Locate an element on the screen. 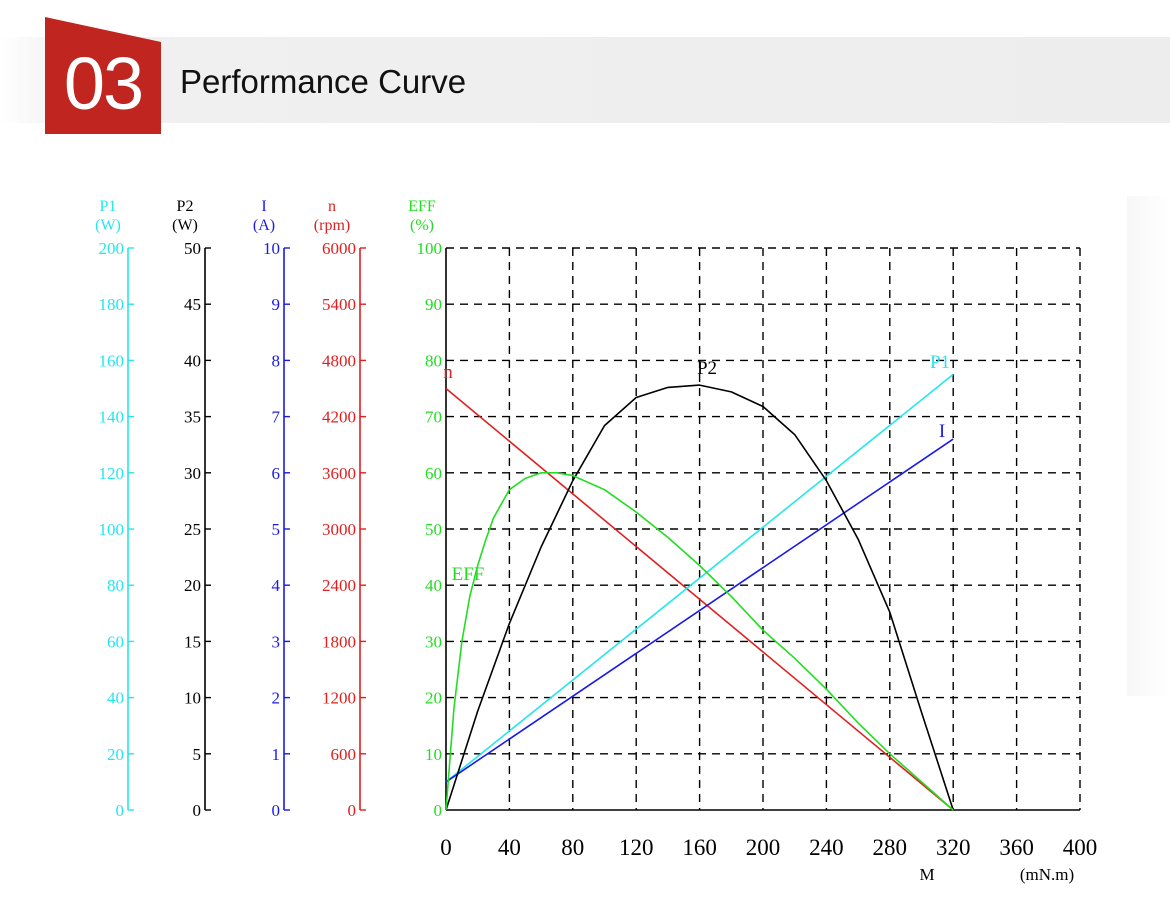  eff-tick-label: 40 is located at coordinates (433, 585).